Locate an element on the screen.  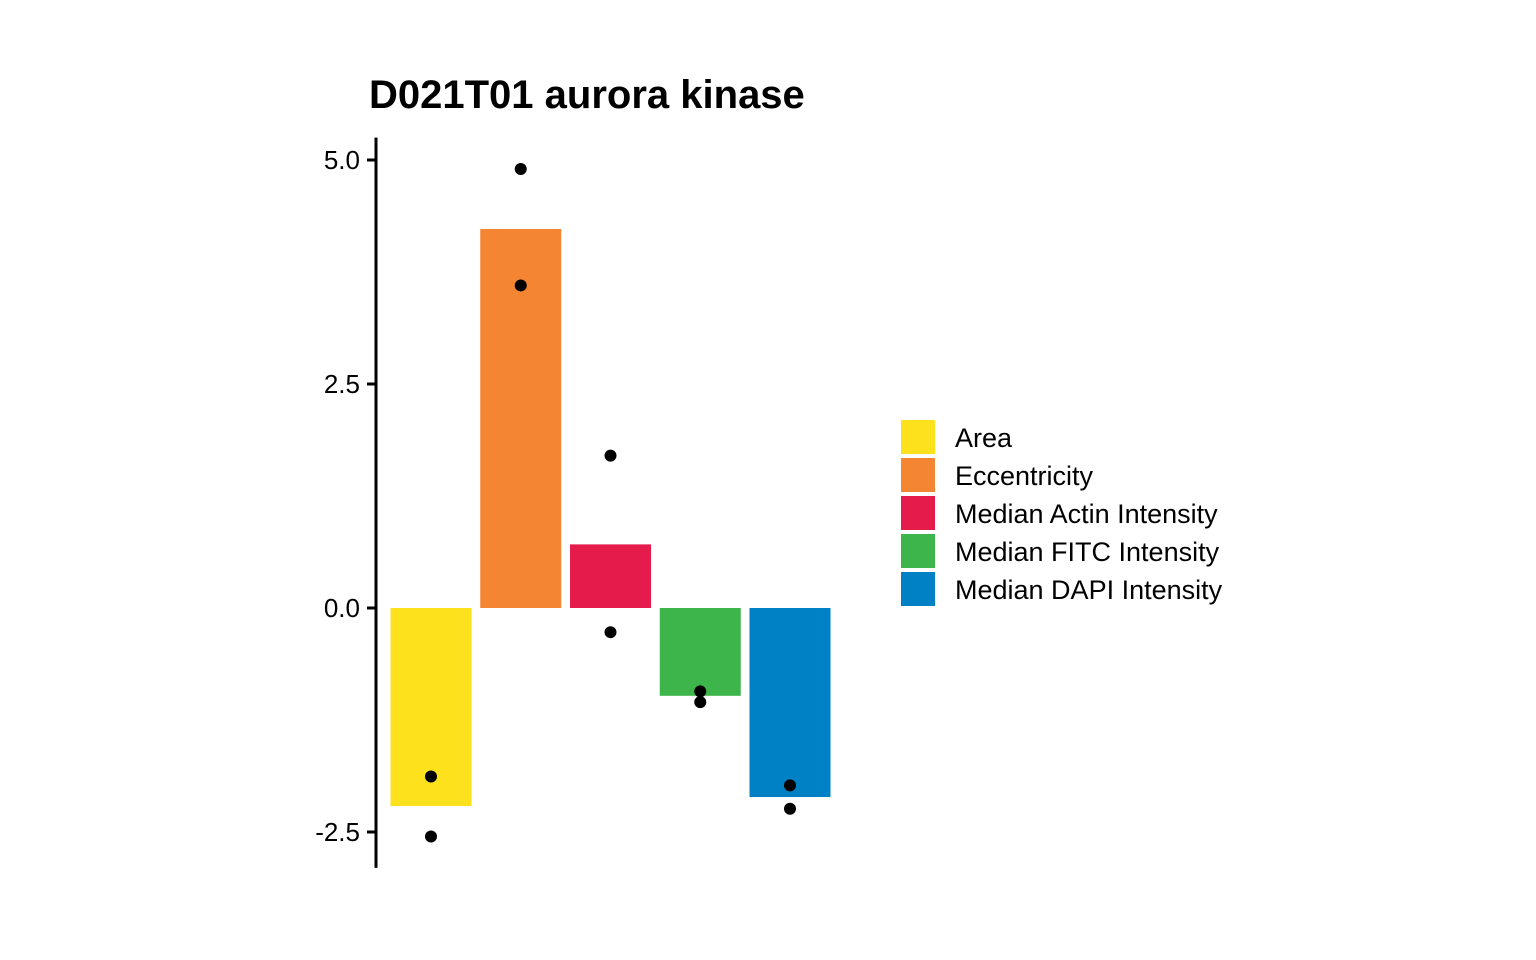
bar-median-actin-intensity is located at coordinates (610, 576).